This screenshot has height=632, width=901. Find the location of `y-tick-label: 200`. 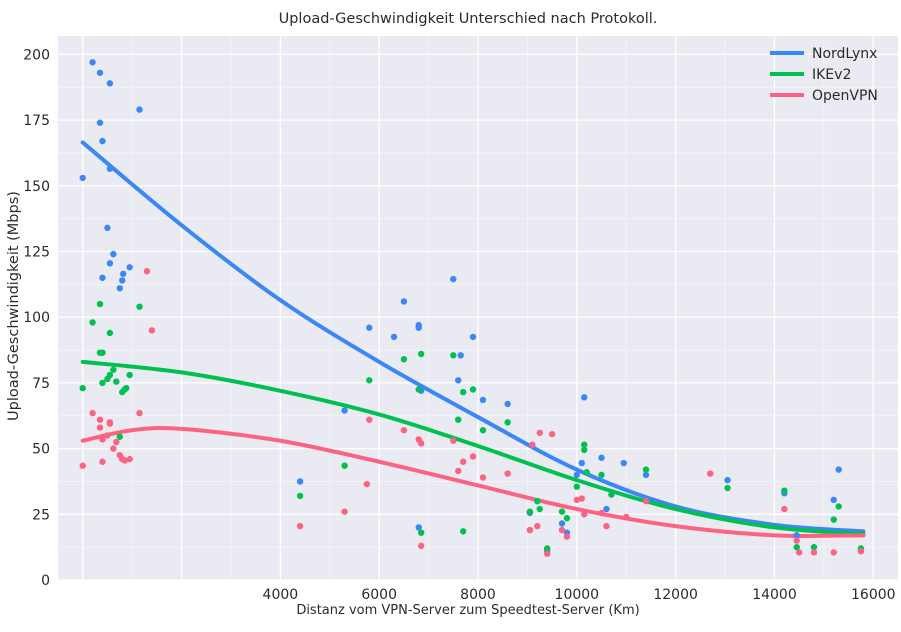

y-tick-label: 200 is located at coordinates (36, 55).